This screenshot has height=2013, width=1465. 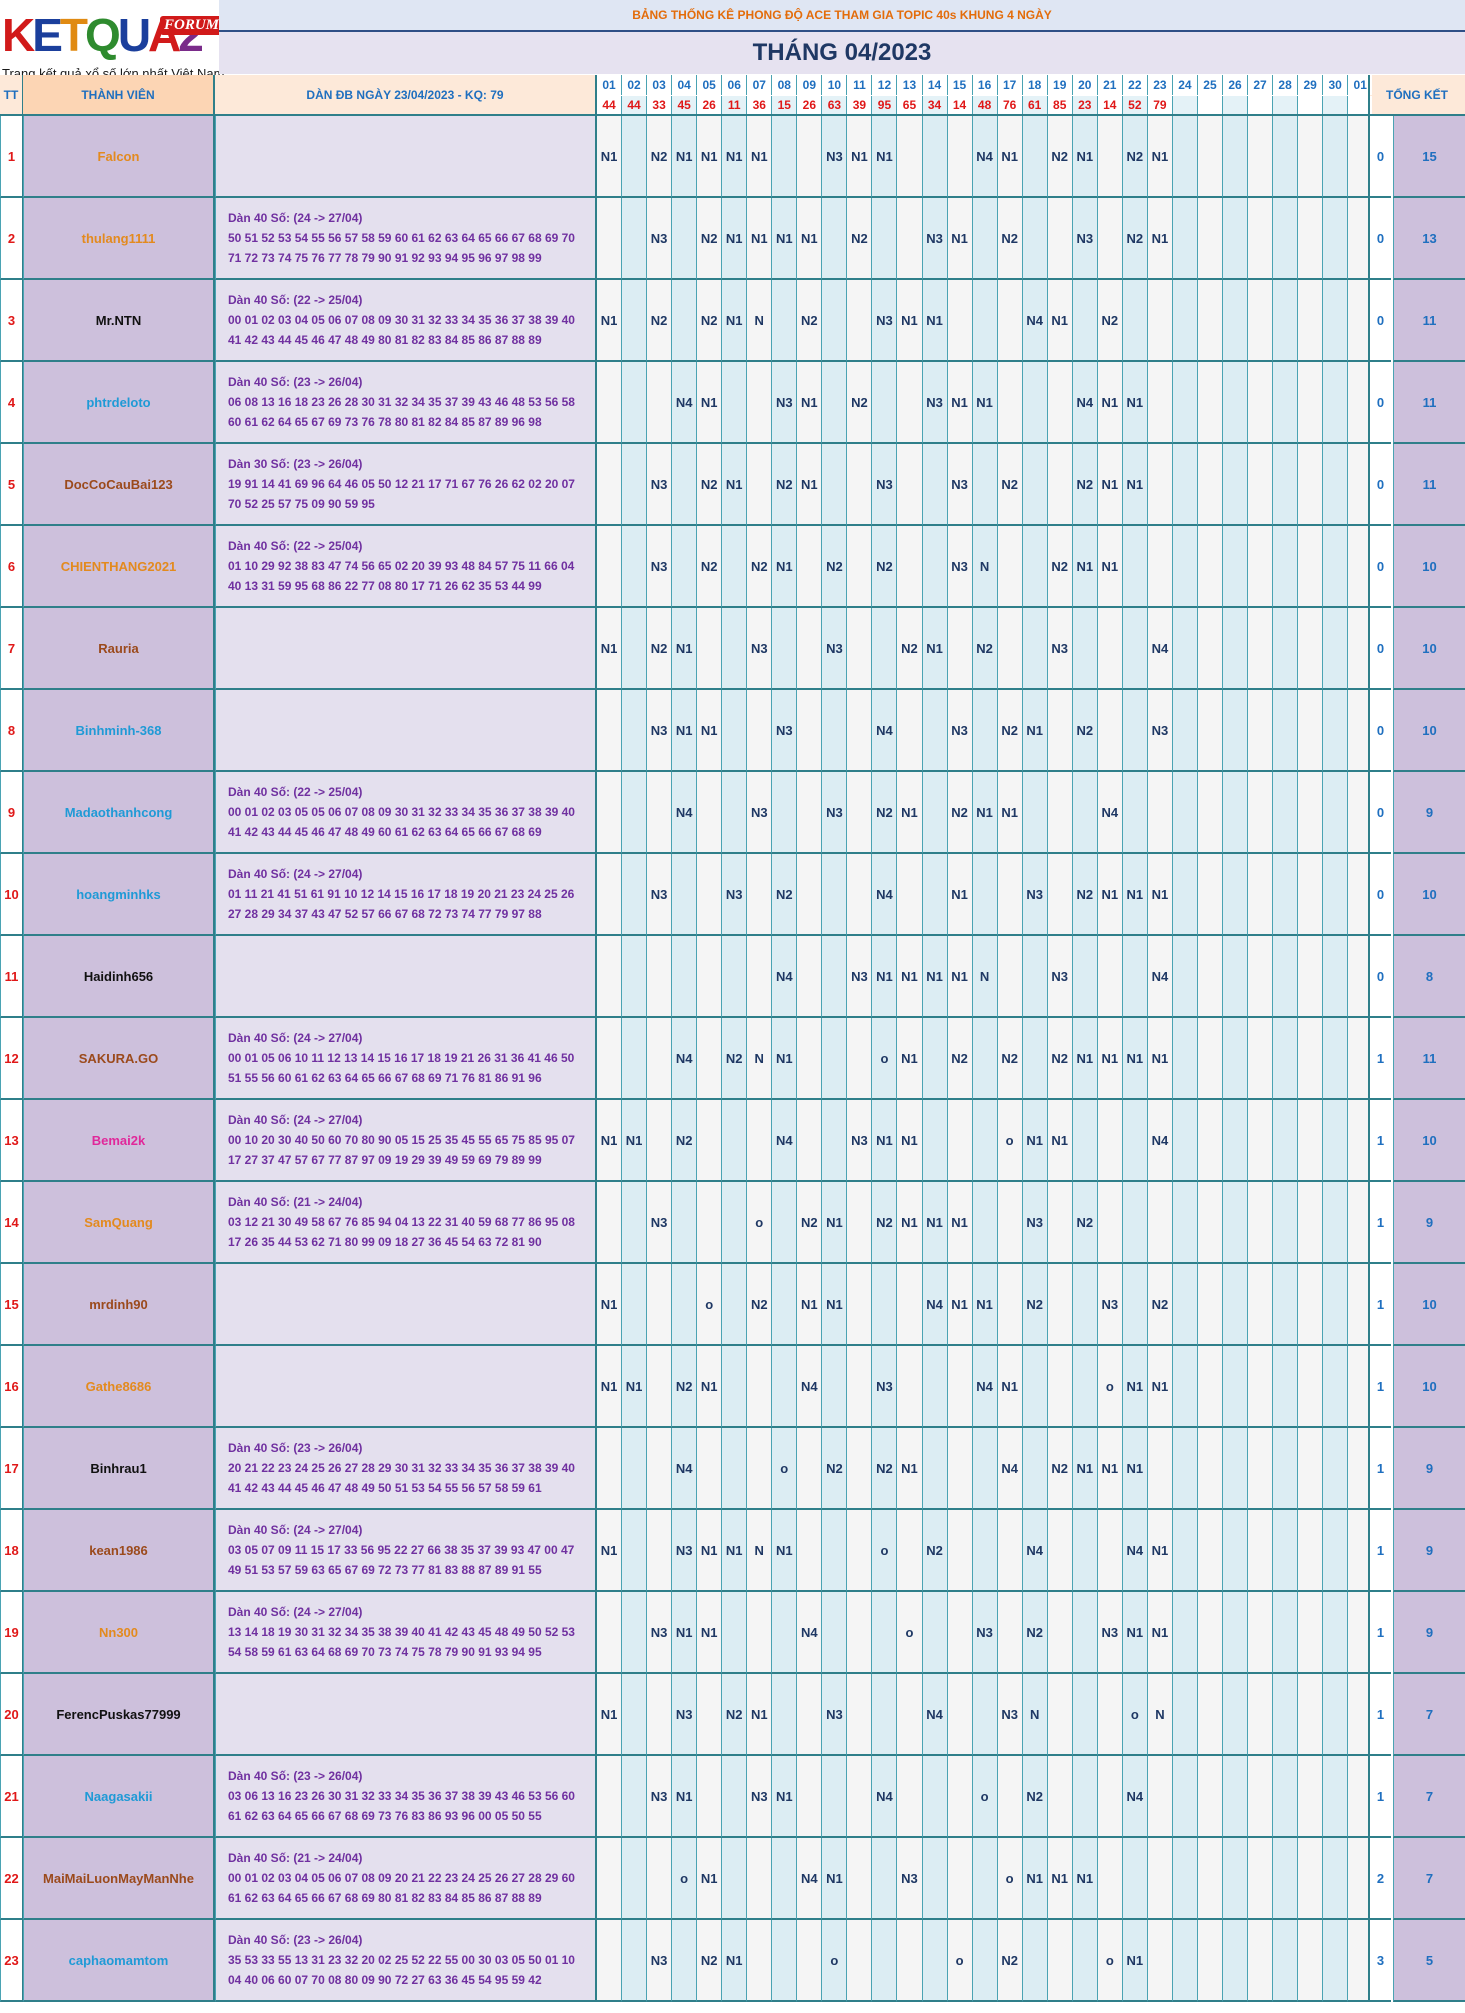 I want to click on member-name: Falcon, so click(x=118, y=157).